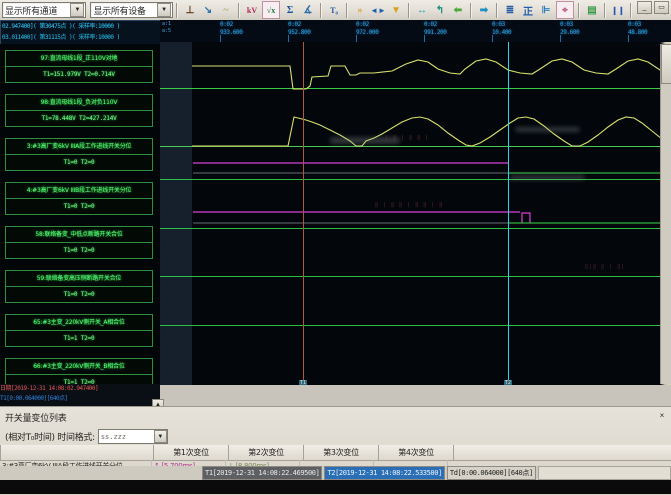 Image resolution: width=671 pixels, height=495 pixels. Describe the element at coordinates (665, 214) in the screenshot. I see `waveform-vertical-scrollbar` at that location.